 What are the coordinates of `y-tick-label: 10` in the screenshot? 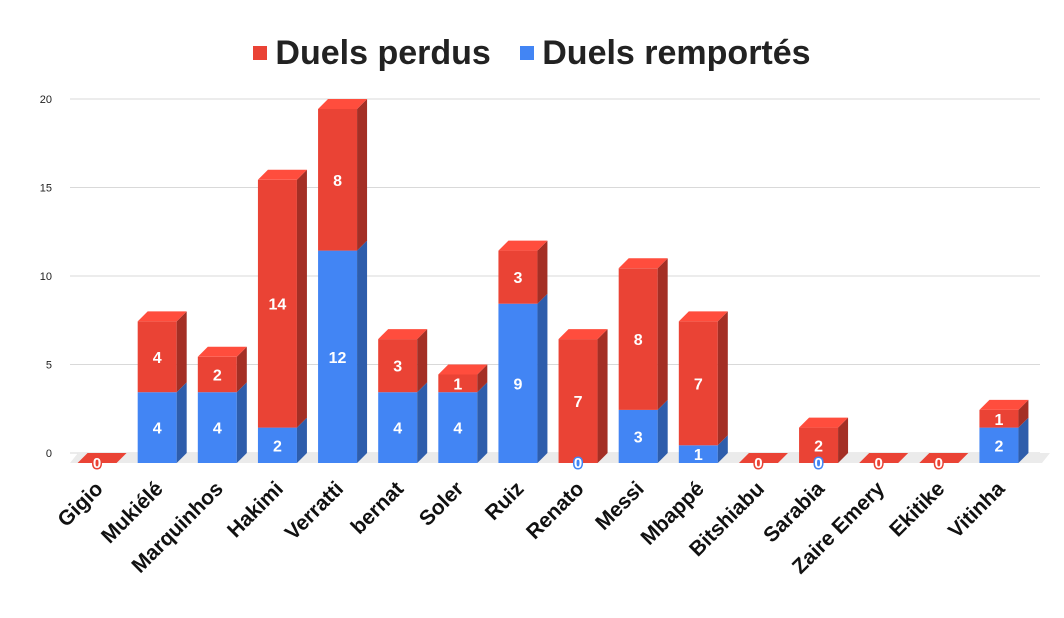 It's located at (46, 277).